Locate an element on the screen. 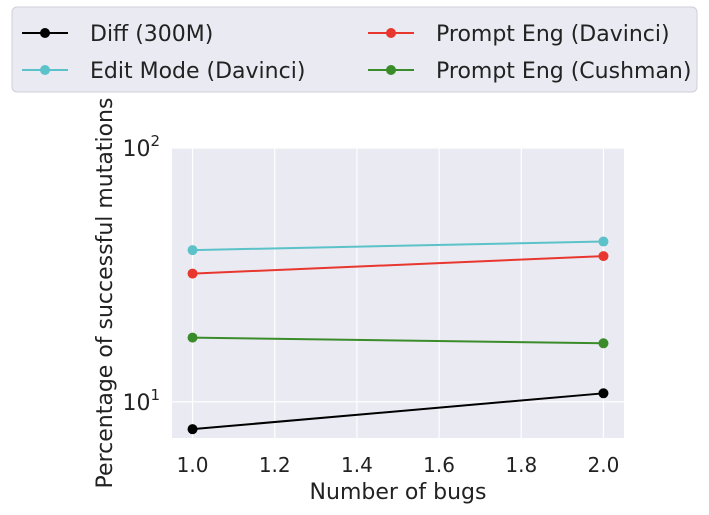  legend-label: Prompt Eng (Cushman) is located at coordinates (563, 71).